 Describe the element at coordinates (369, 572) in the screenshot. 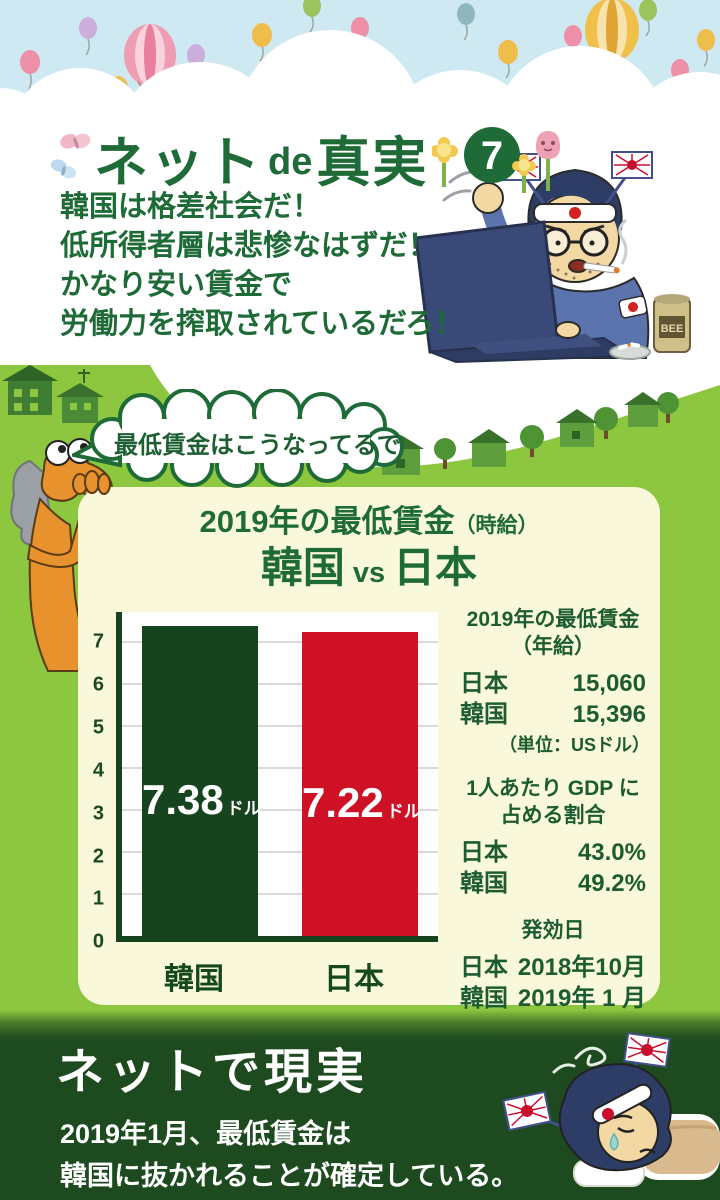

I see `vs-label: vs` at that location.